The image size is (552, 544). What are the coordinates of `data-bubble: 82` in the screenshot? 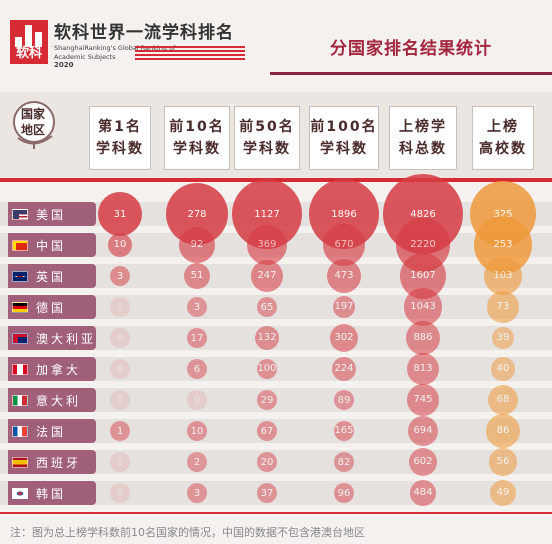 It's located at (344, 462).